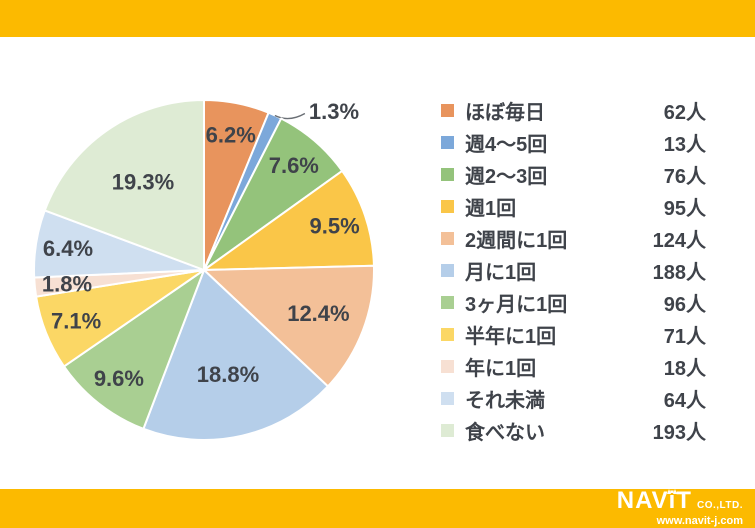 The image size is (755, 528). Describe the element at coordinates (511, 336) in the screenshot. I see `legend-label: 半年に1回` at that location.